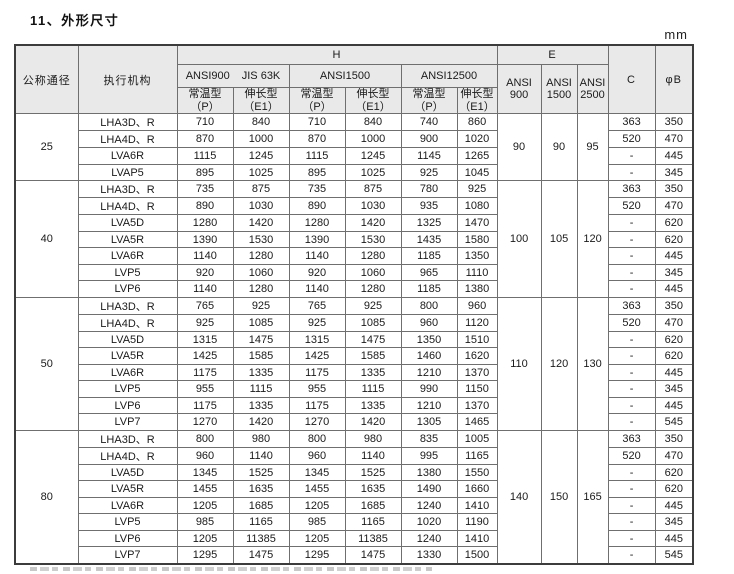  Describe the element at coordinates (317, 356) in the screenshot. I see `cell-h-value: 1425` at that location.